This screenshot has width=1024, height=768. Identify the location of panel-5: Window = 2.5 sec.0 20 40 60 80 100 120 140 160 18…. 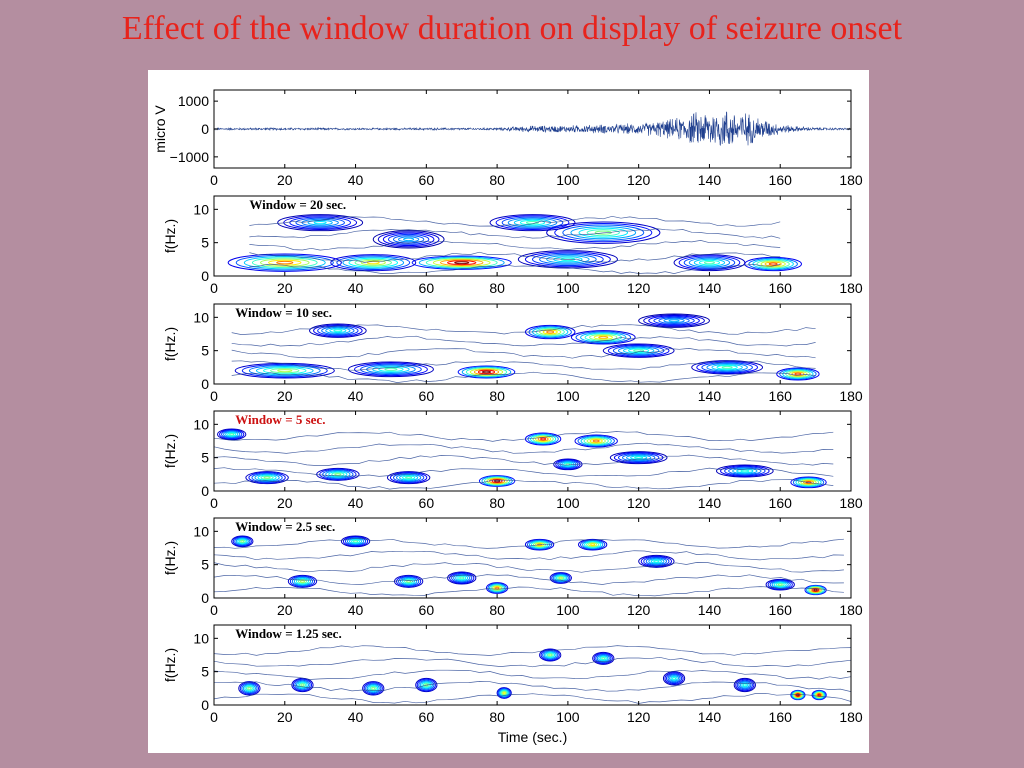
(512, 567).